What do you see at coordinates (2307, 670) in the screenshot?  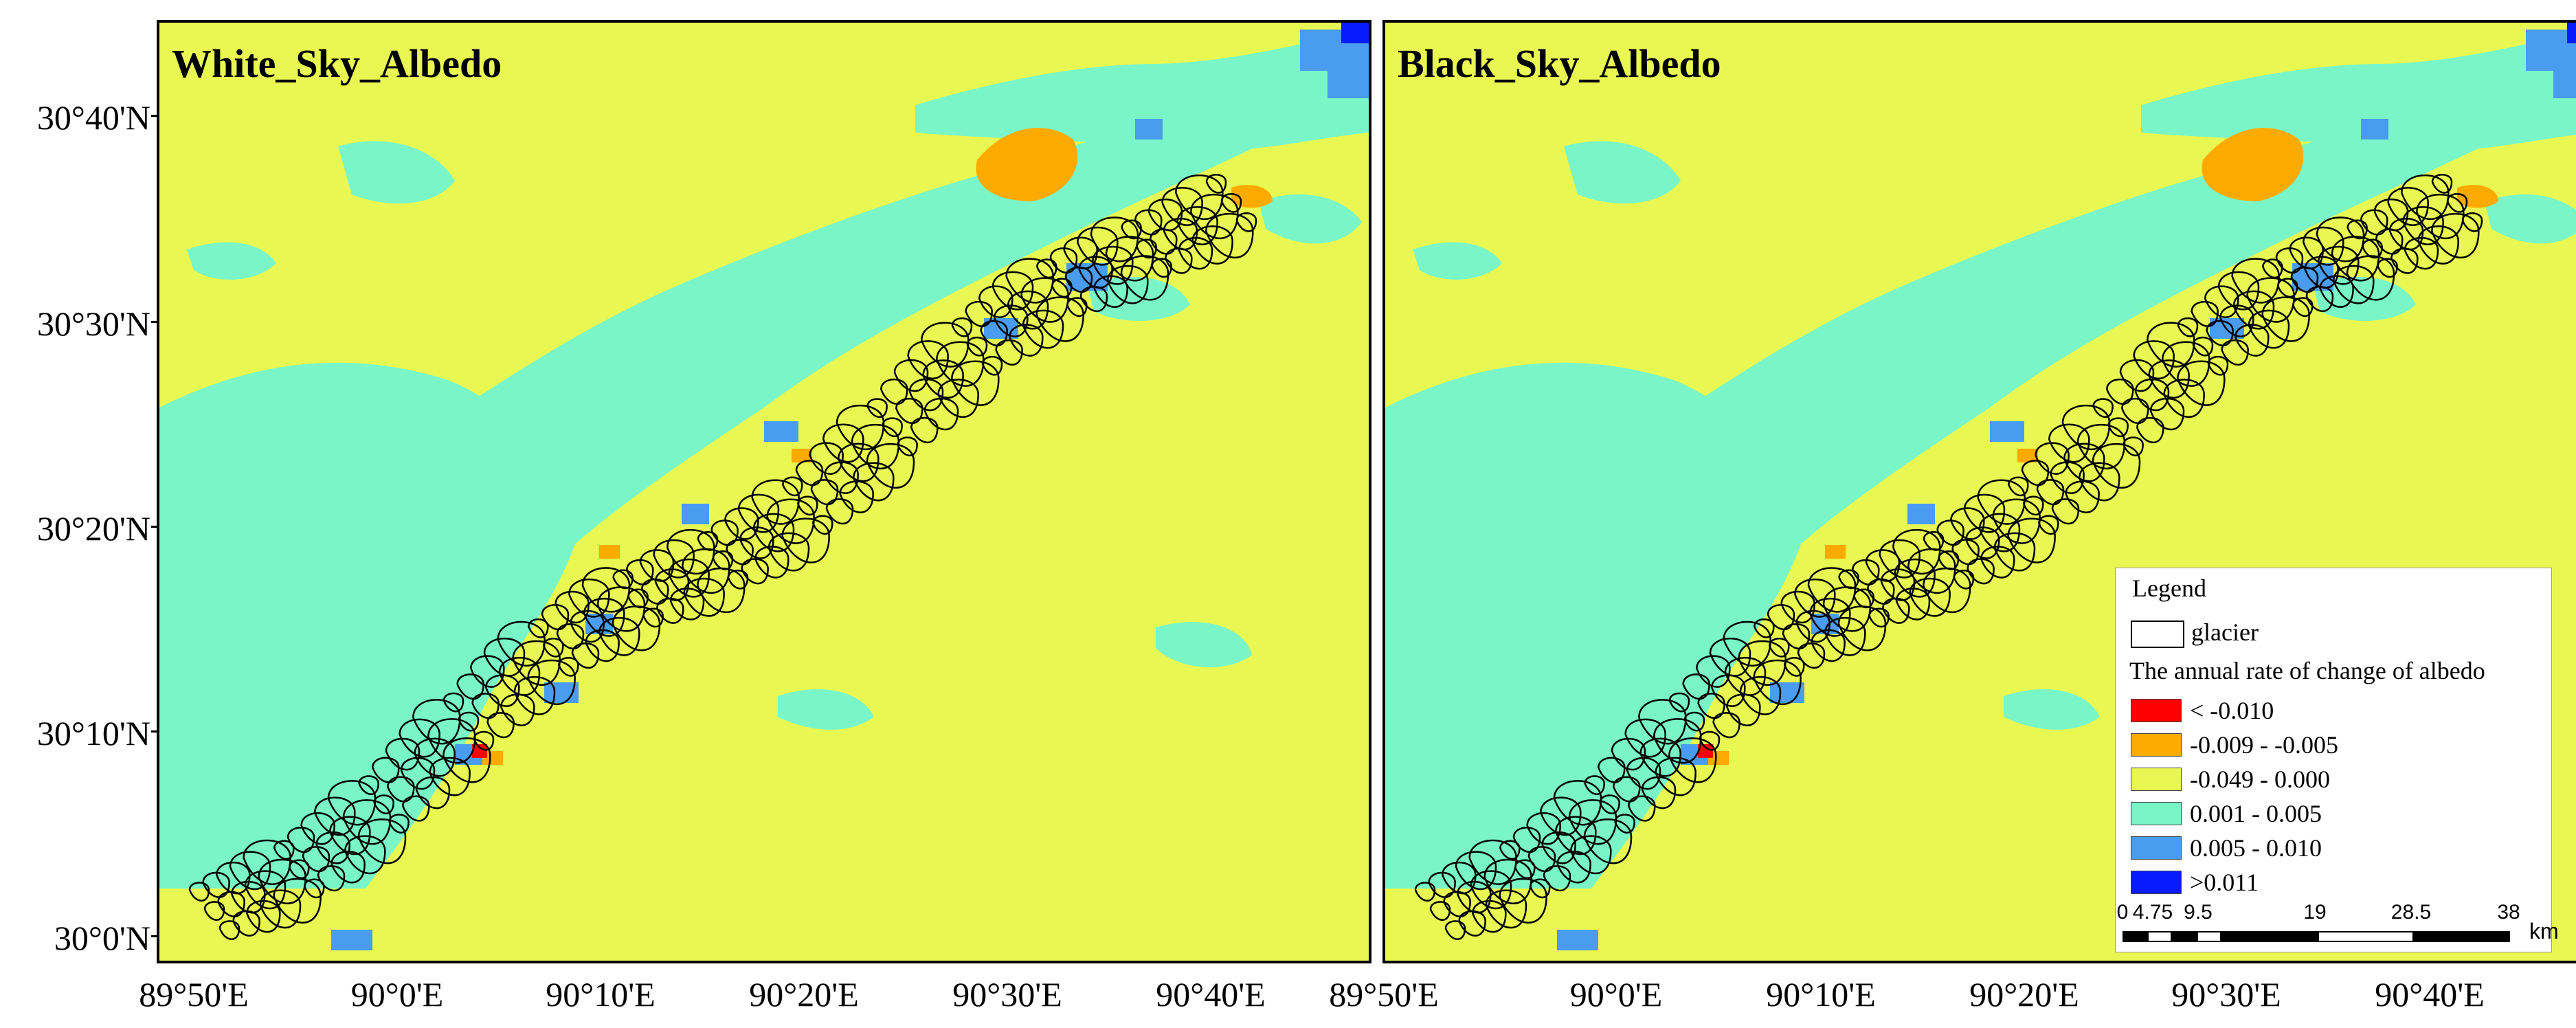 I see `legend-subtitle: The annual rate of change of albedo` at bounding box center [2307, 670].